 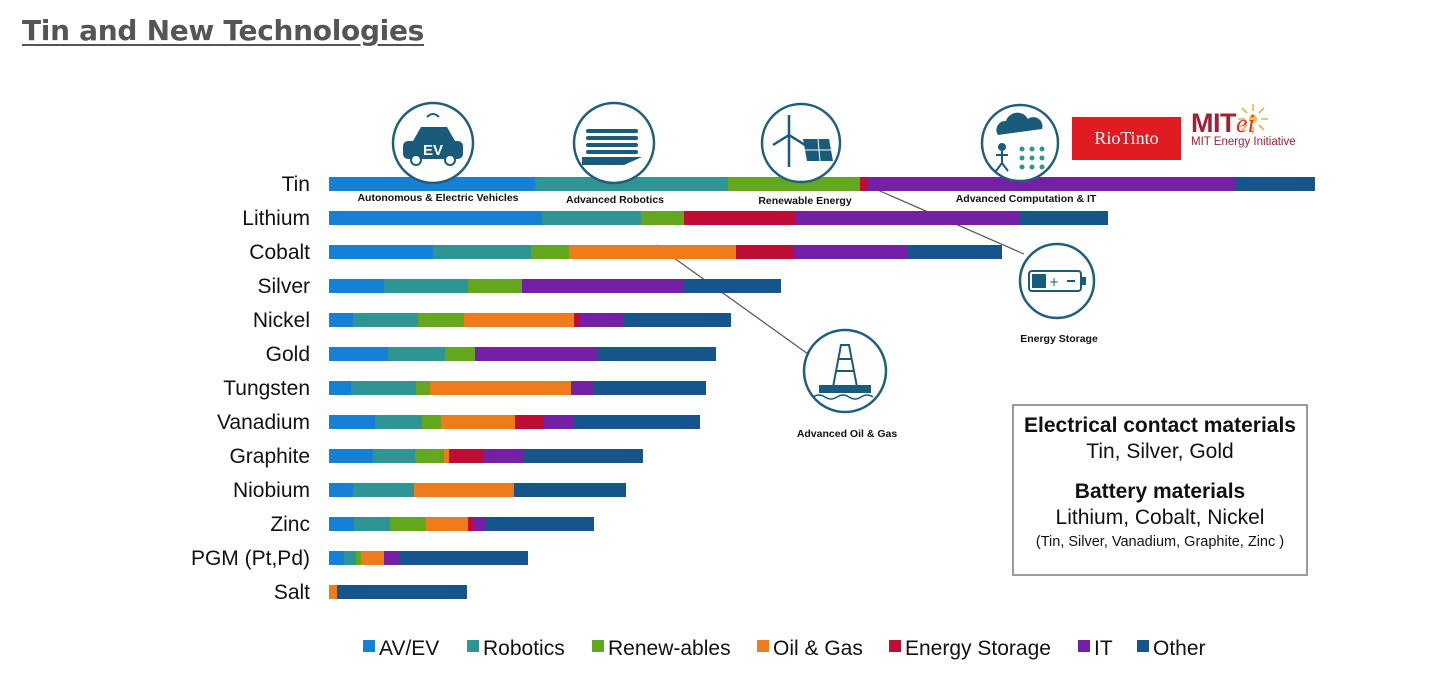 I want to click on mit-energy-initiative-logo: MITei MIT Energy Initiative, so click(x=1243, y=128).